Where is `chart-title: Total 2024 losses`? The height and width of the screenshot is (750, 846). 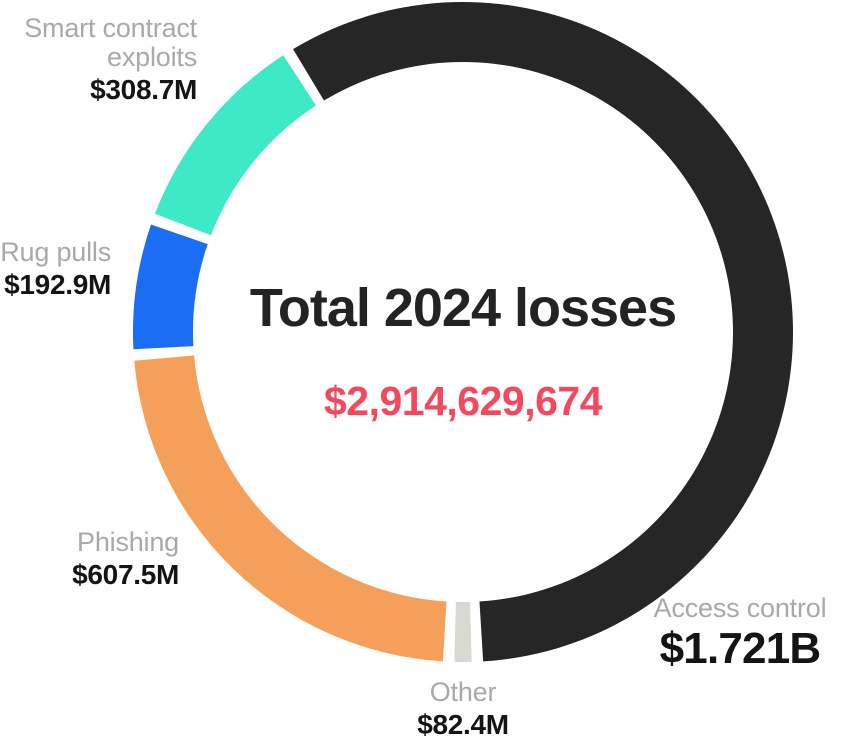 chart-title: Total 2024 losses is located at coordinates (463, 308).